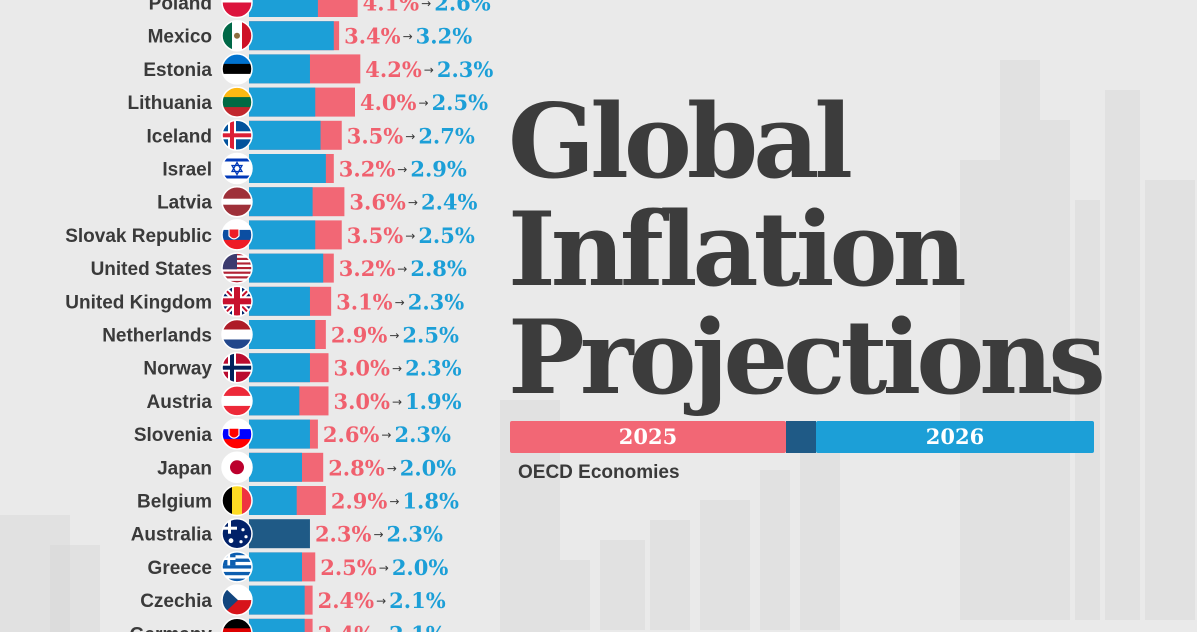  Describe the element at coordinates (444, 36) in the screenshot. I see `value-2026-label: 3.2%` at that location.